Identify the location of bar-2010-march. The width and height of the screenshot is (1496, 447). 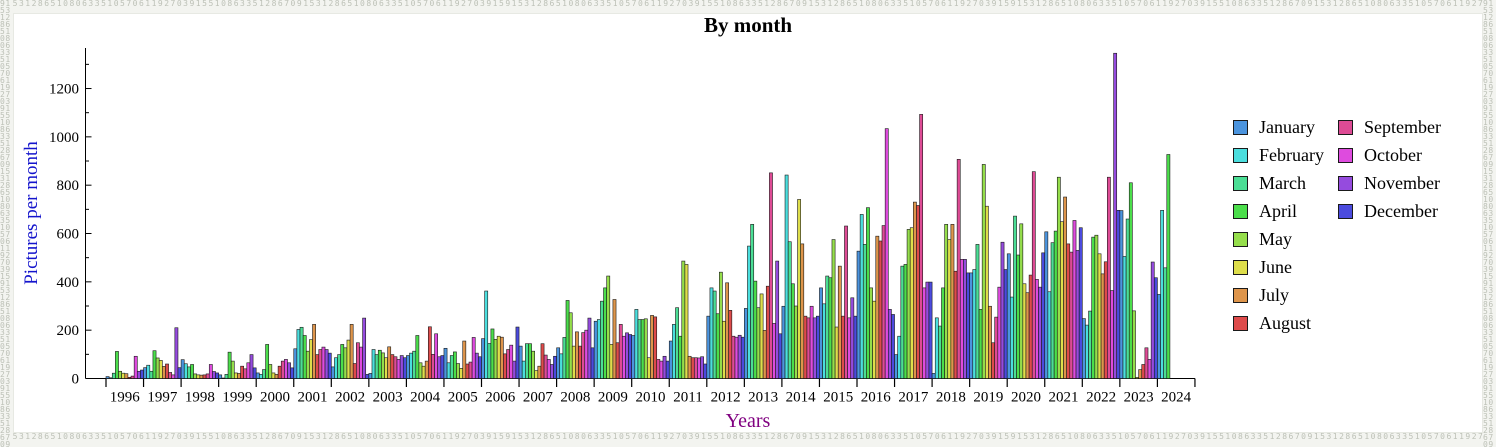
(639, 349).